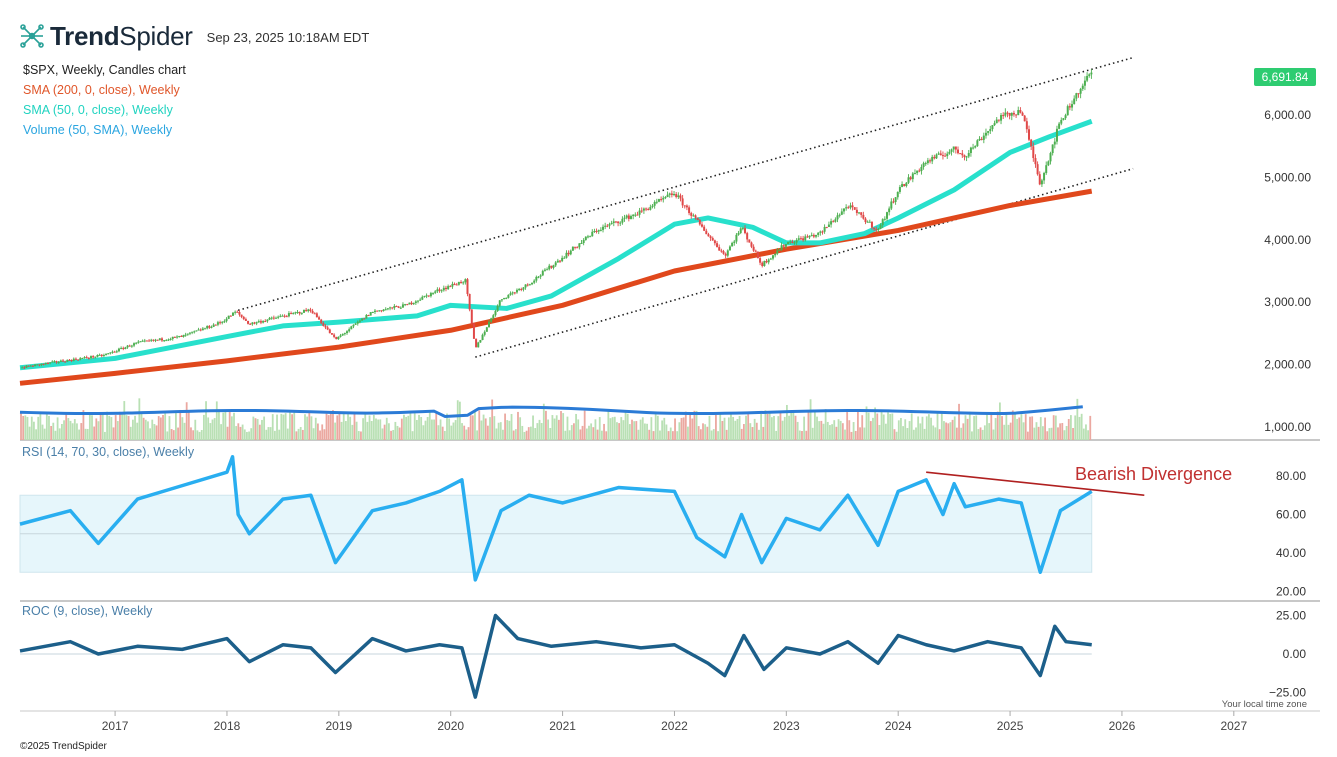 The width and height of the screenshot is (1337, 757). Describe the element at coordinates (121, 36) in the screenshot. I see `brand-name: TrendSpider` at that location.